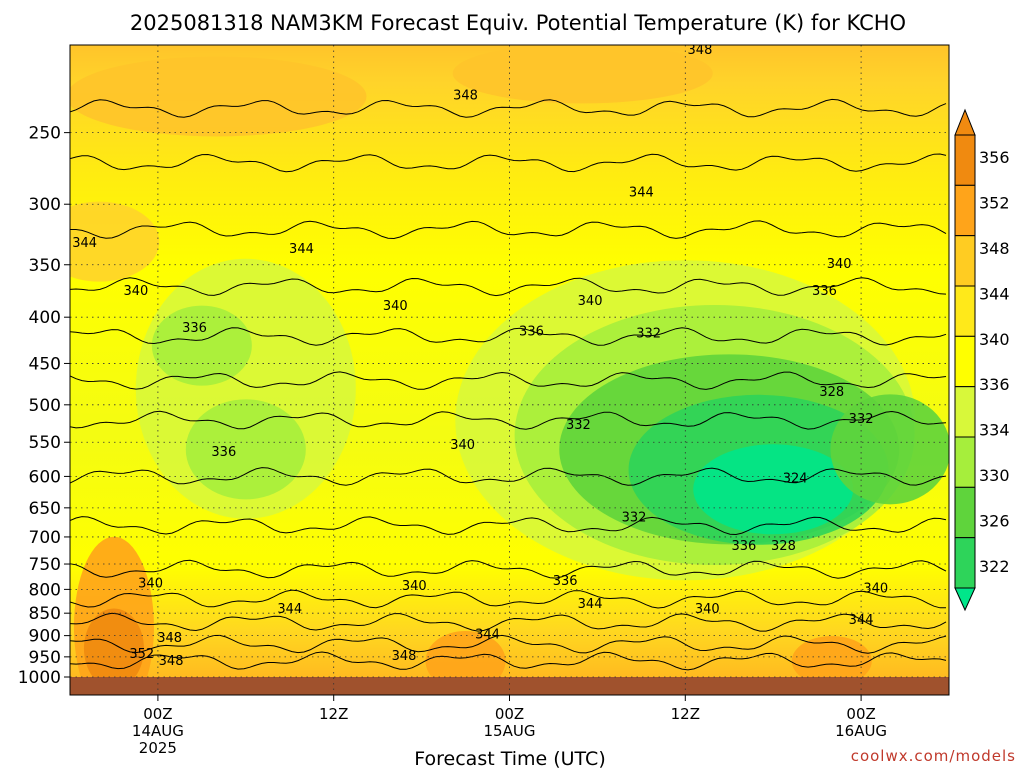  I want to click on colorbar-label: 322, so click(994, 566).